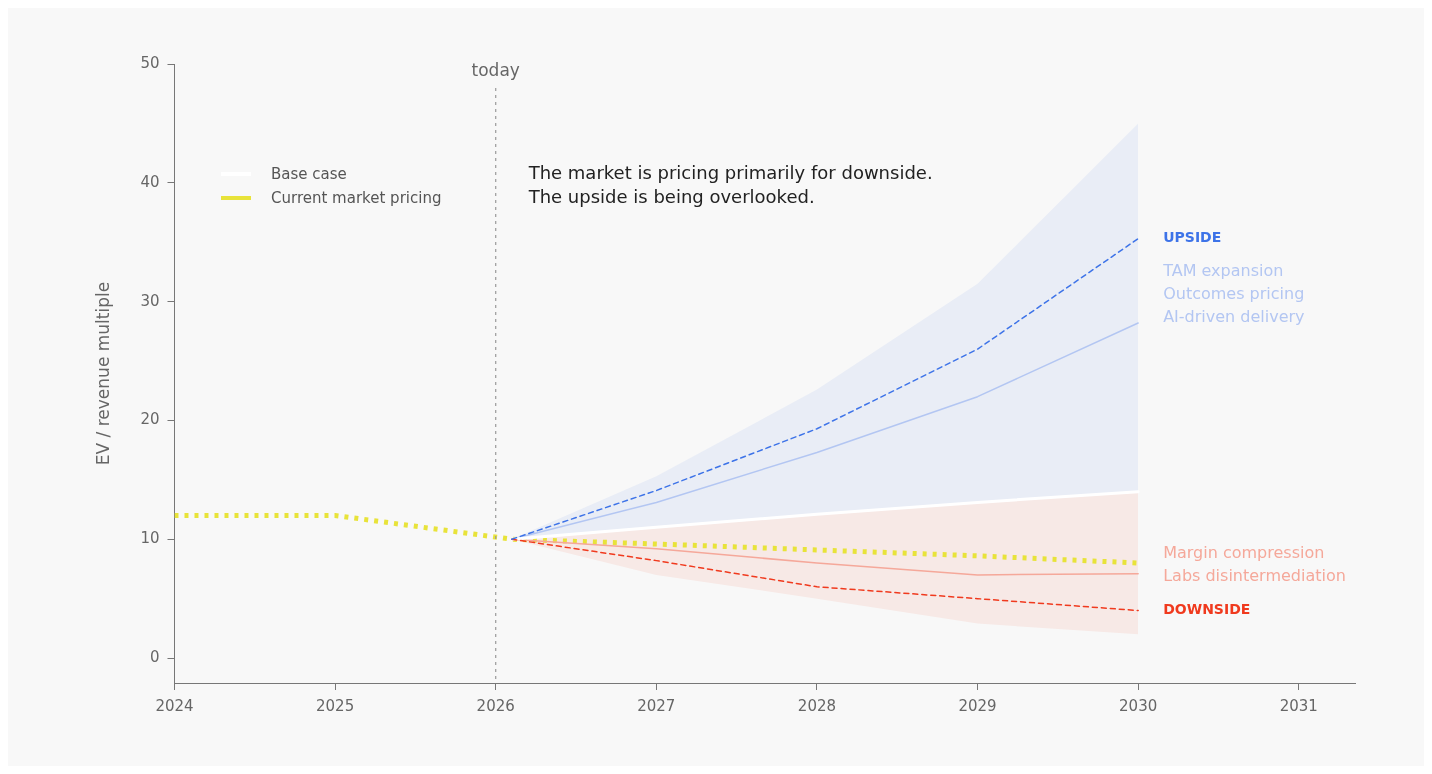 Image resolution: width=1432 pixels, height=774 pixels. I want to click on annotation: The market is pricing primarily for downside., so click(730, 172).